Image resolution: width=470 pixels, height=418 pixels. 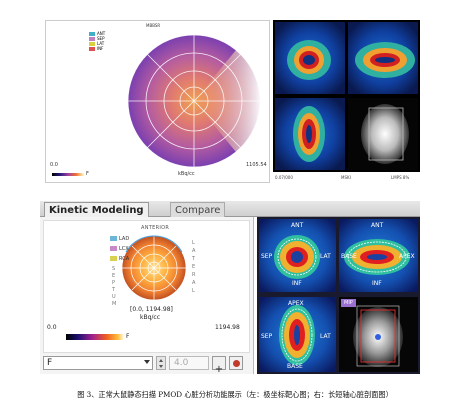 I want to click on footer-right-text: LMPS 8%, so click(x=400, y=177).